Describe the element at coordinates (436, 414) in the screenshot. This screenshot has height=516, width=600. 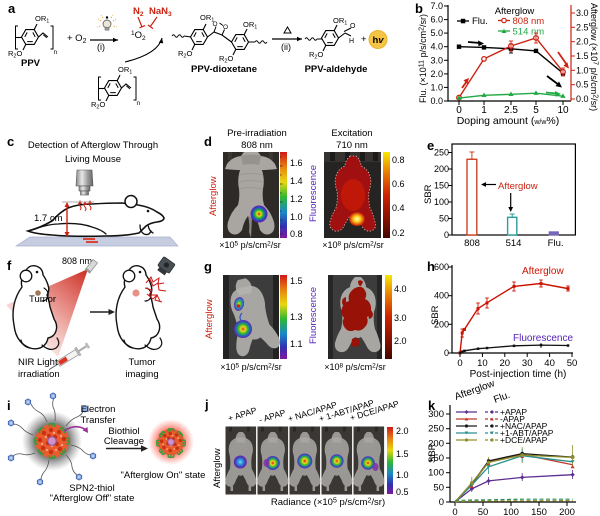
I see `svg-text: 300` at that location.